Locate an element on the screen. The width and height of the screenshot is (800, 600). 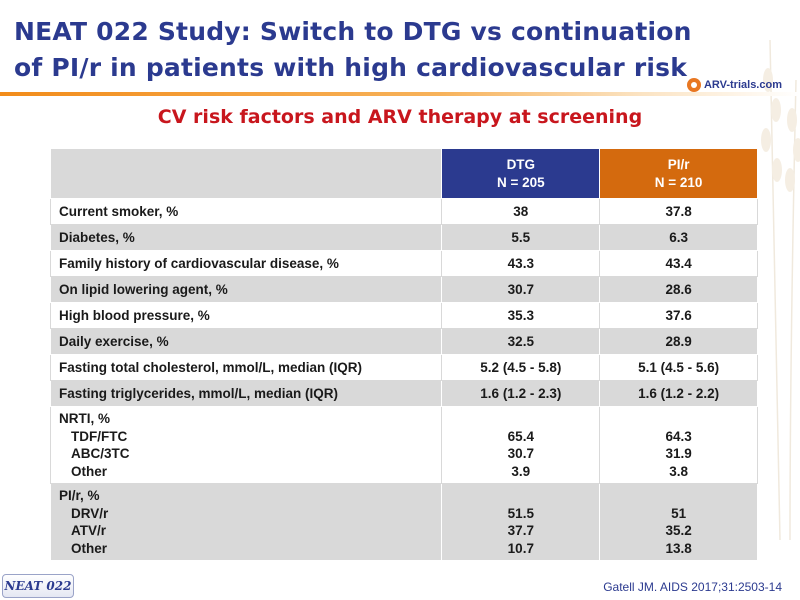
pir-value: 28.6 is located at coordinates (678, 289).